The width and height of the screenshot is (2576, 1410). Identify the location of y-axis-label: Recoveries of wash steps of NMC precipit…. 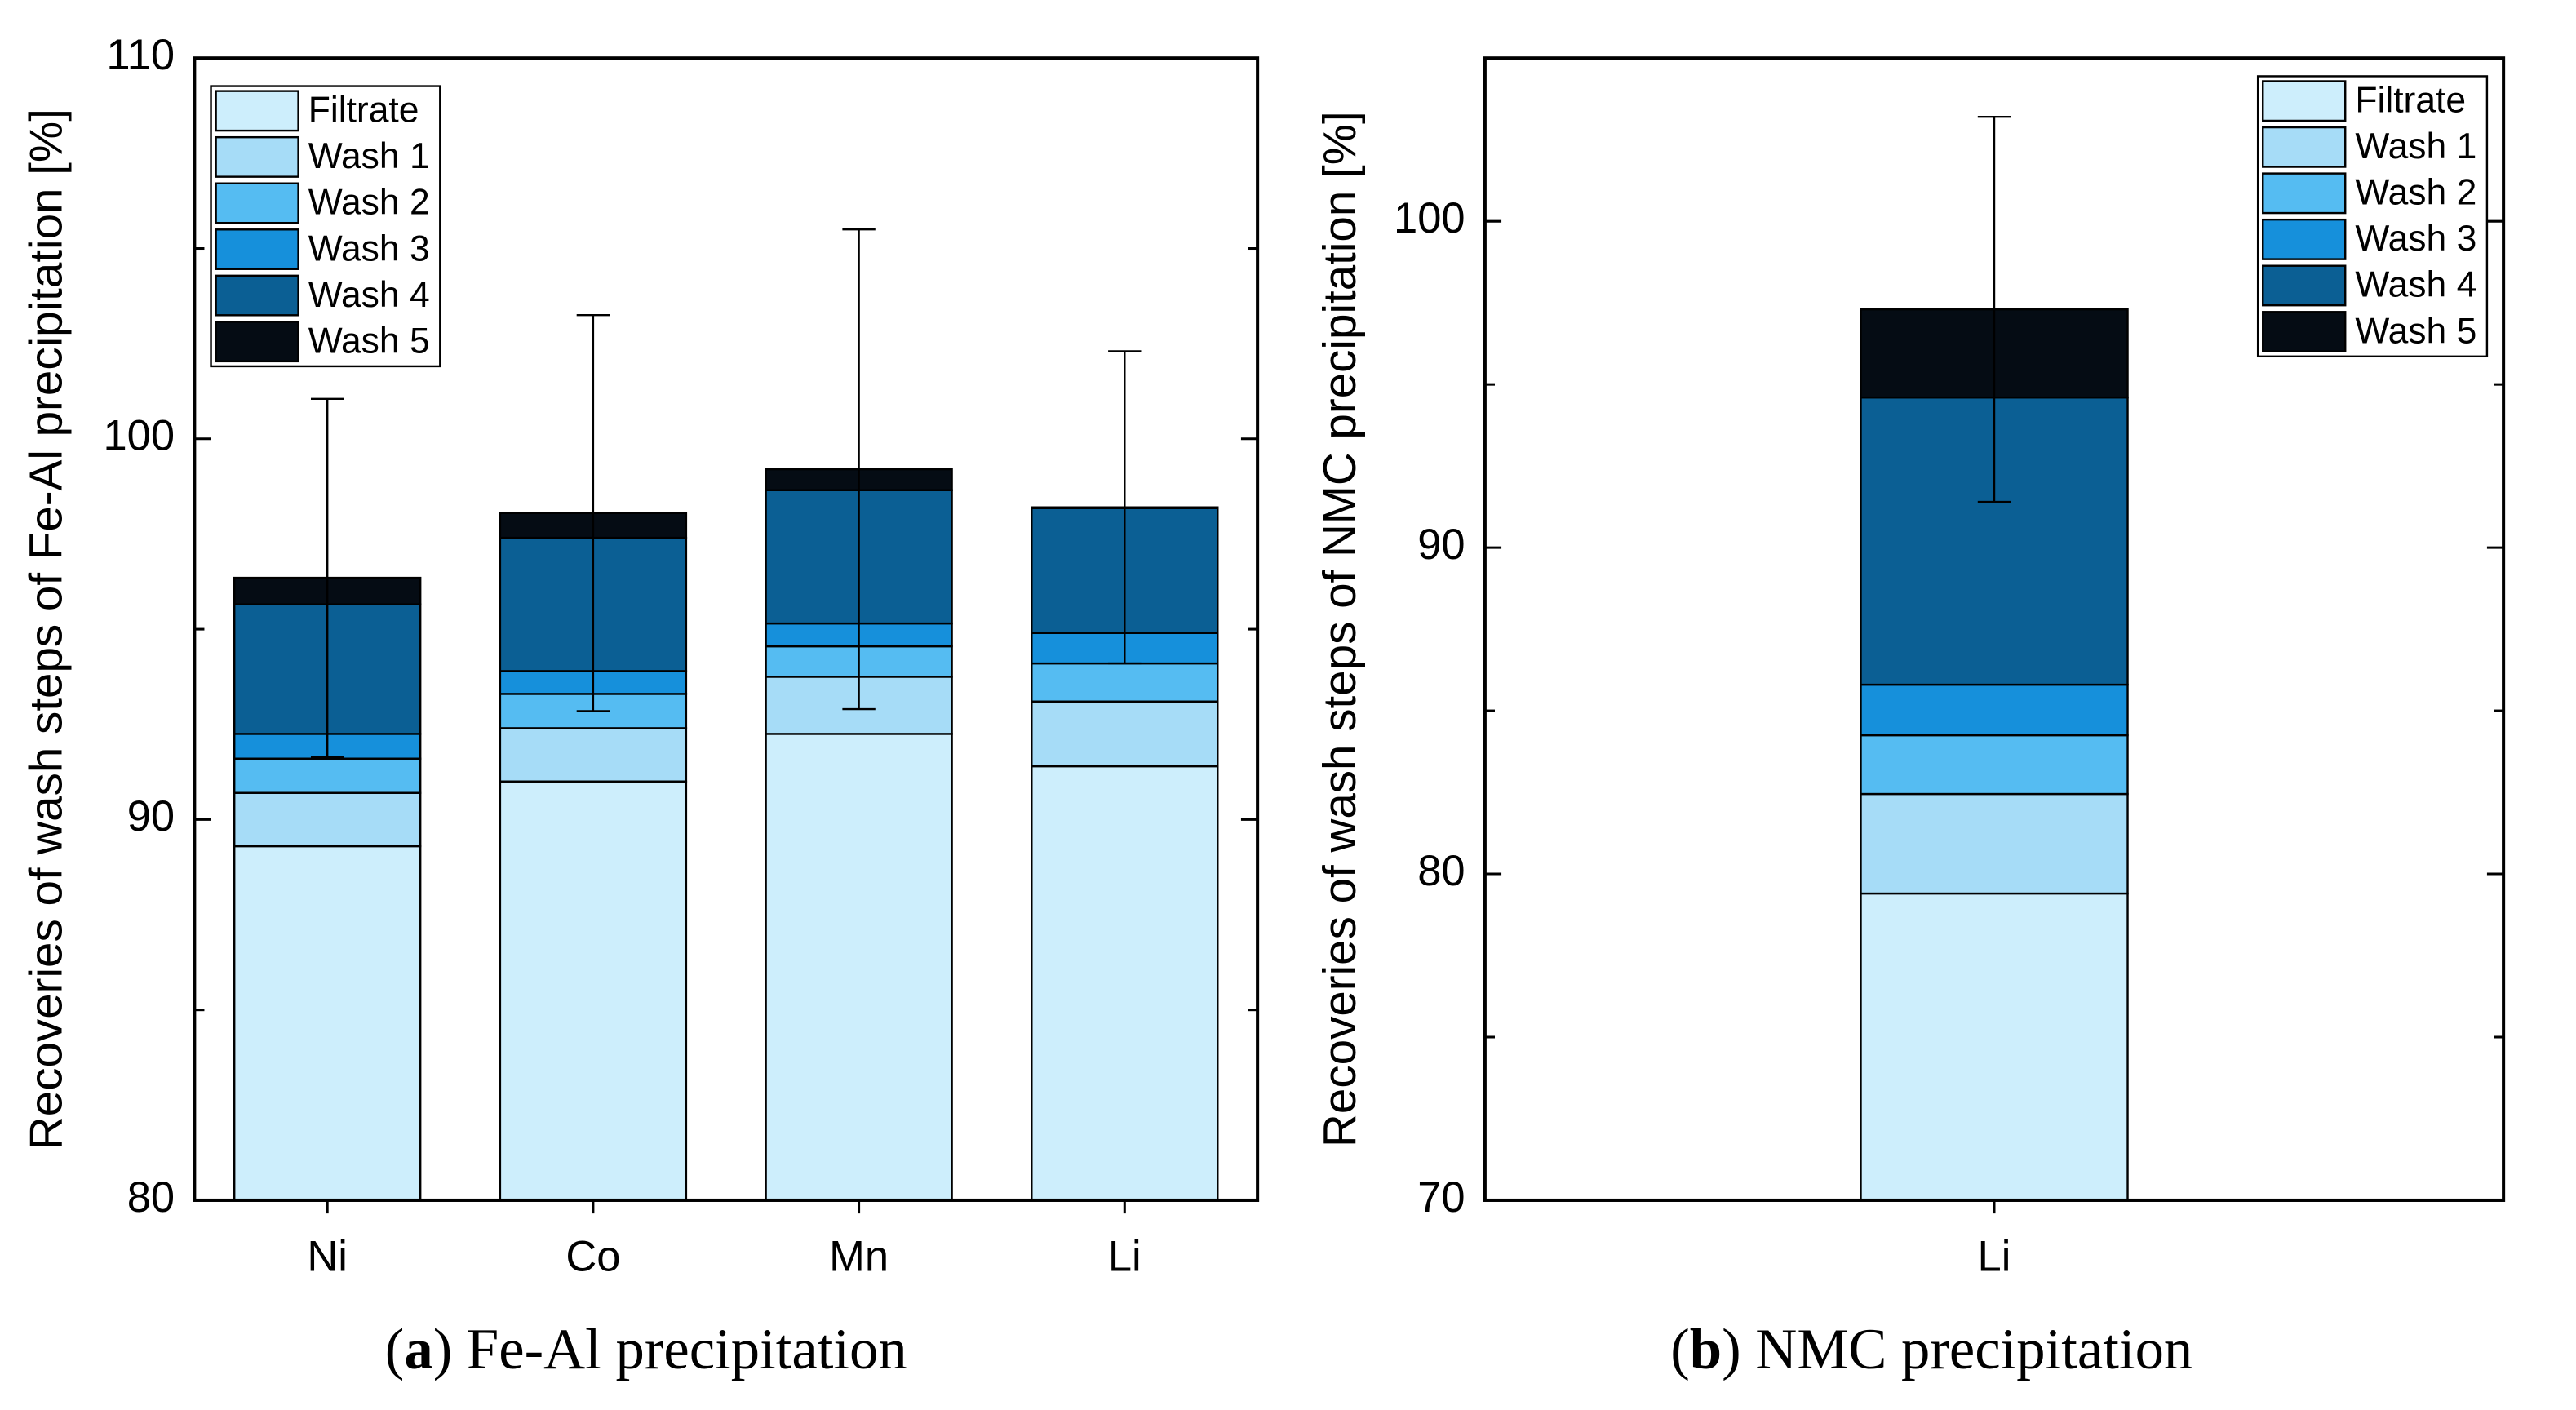
(1339, 629).